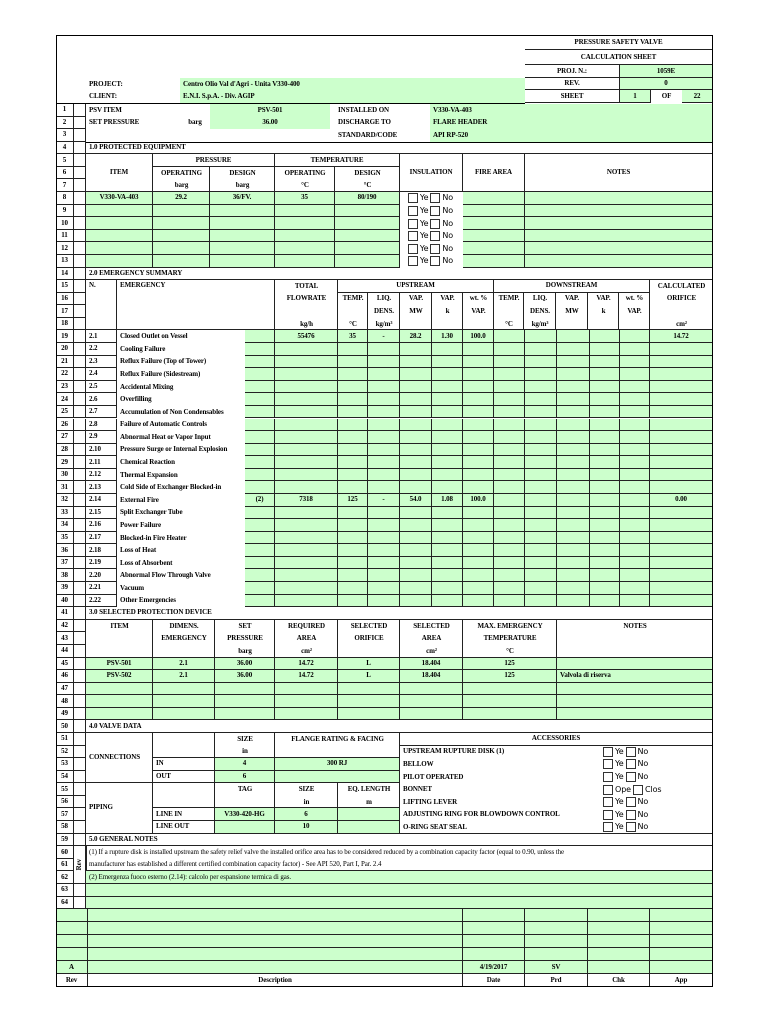  I want to click on device-notes, so click(635, 701).